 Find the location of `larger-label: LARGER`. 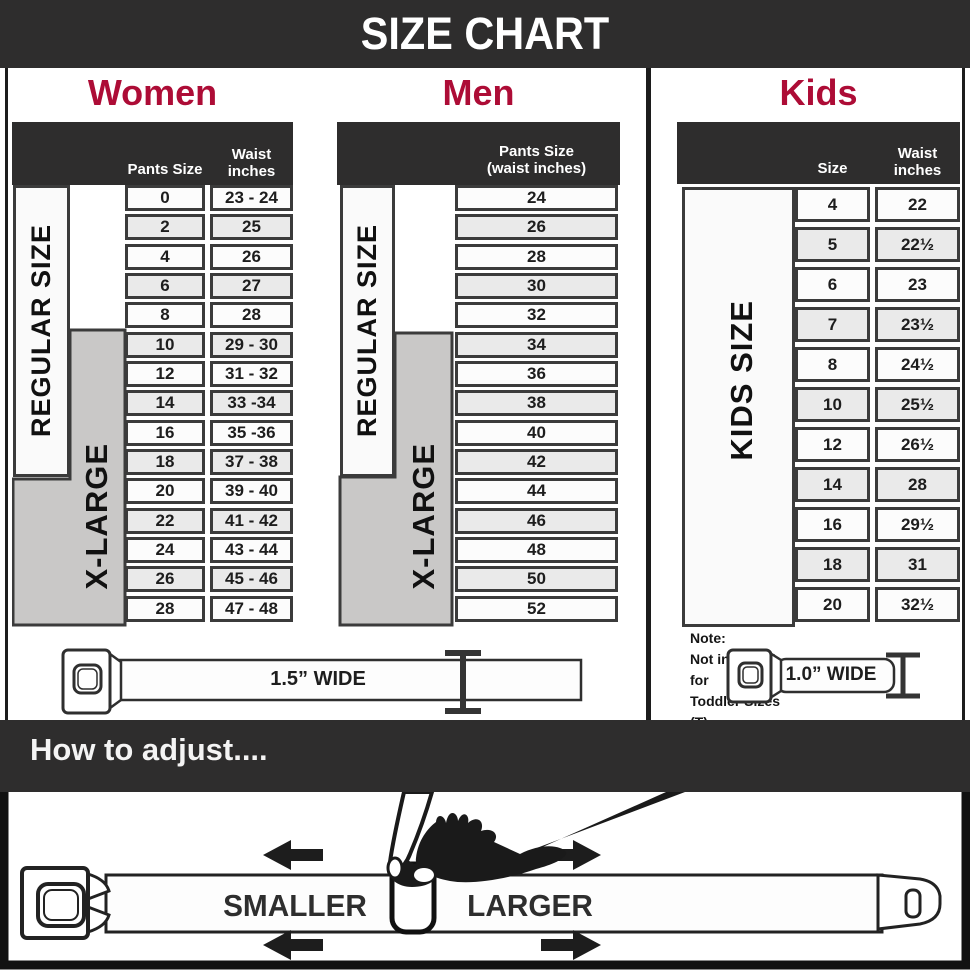

larger-label: LARGER is located at coordinates (530, 905).